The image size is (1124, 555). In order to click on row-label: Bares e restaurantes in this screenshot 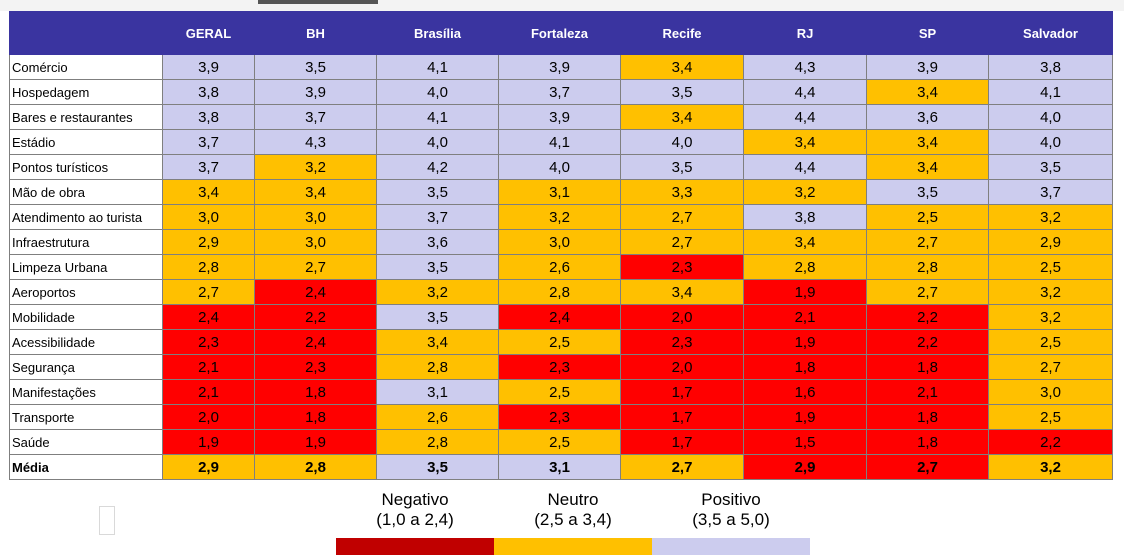, I will do `click(86, 117)`.